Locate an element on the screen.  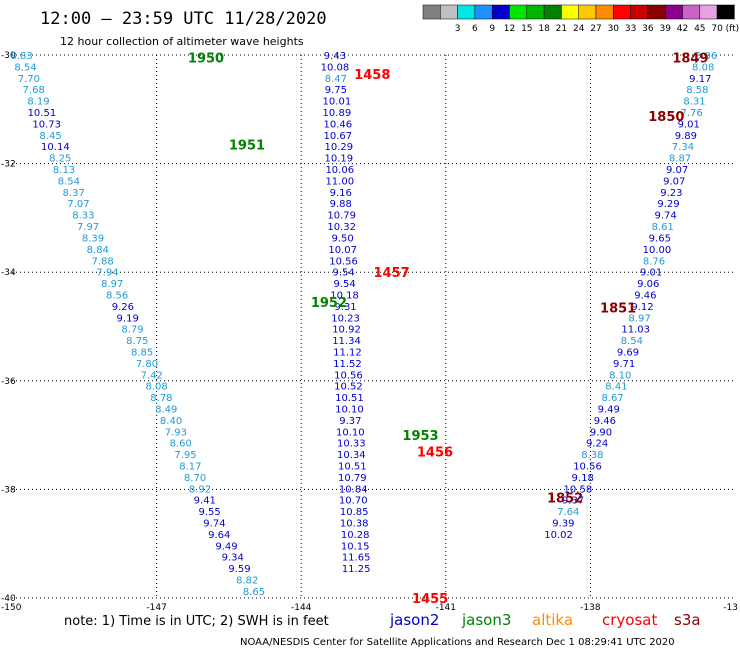
wave-height-value: 9.34 is located at coordinates (233, 558).